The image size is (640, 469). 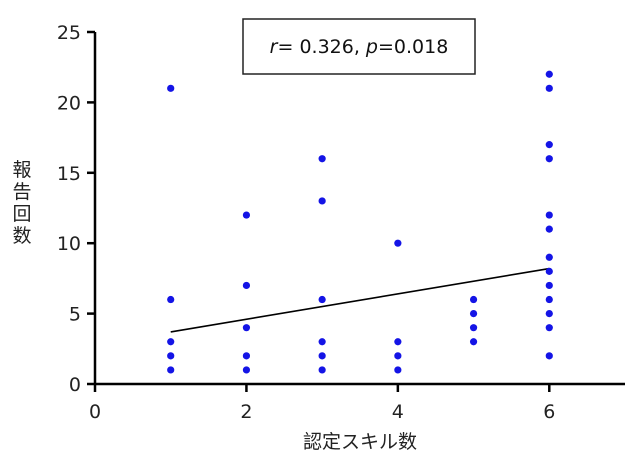 I want to click on regression-line-group, so click(x=360, y=300).